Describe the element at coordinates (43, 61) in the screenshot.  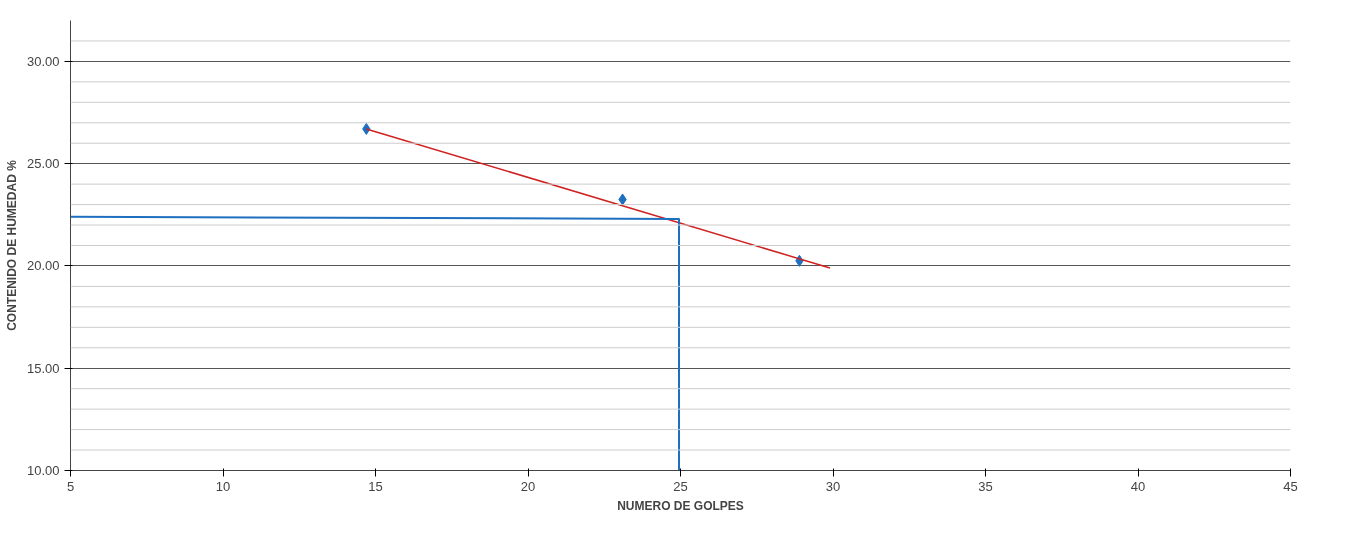
I see `y-tick-label: 30.00` at that location.